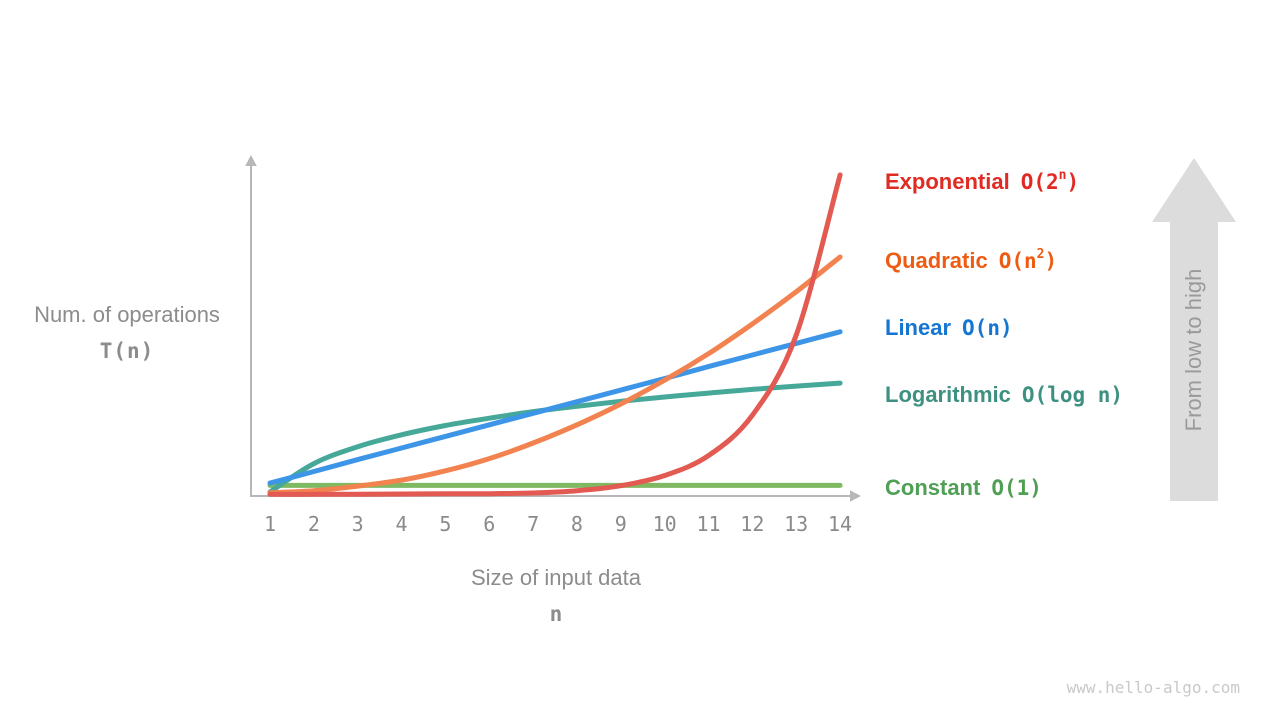 The width and height of the screenshot is (1280, 720). What do you see at coordinates (1072, 395) in the screenshot?
I see `legend-logarithmic-complexity: O(log n)` at bounding box center [1072, 395].